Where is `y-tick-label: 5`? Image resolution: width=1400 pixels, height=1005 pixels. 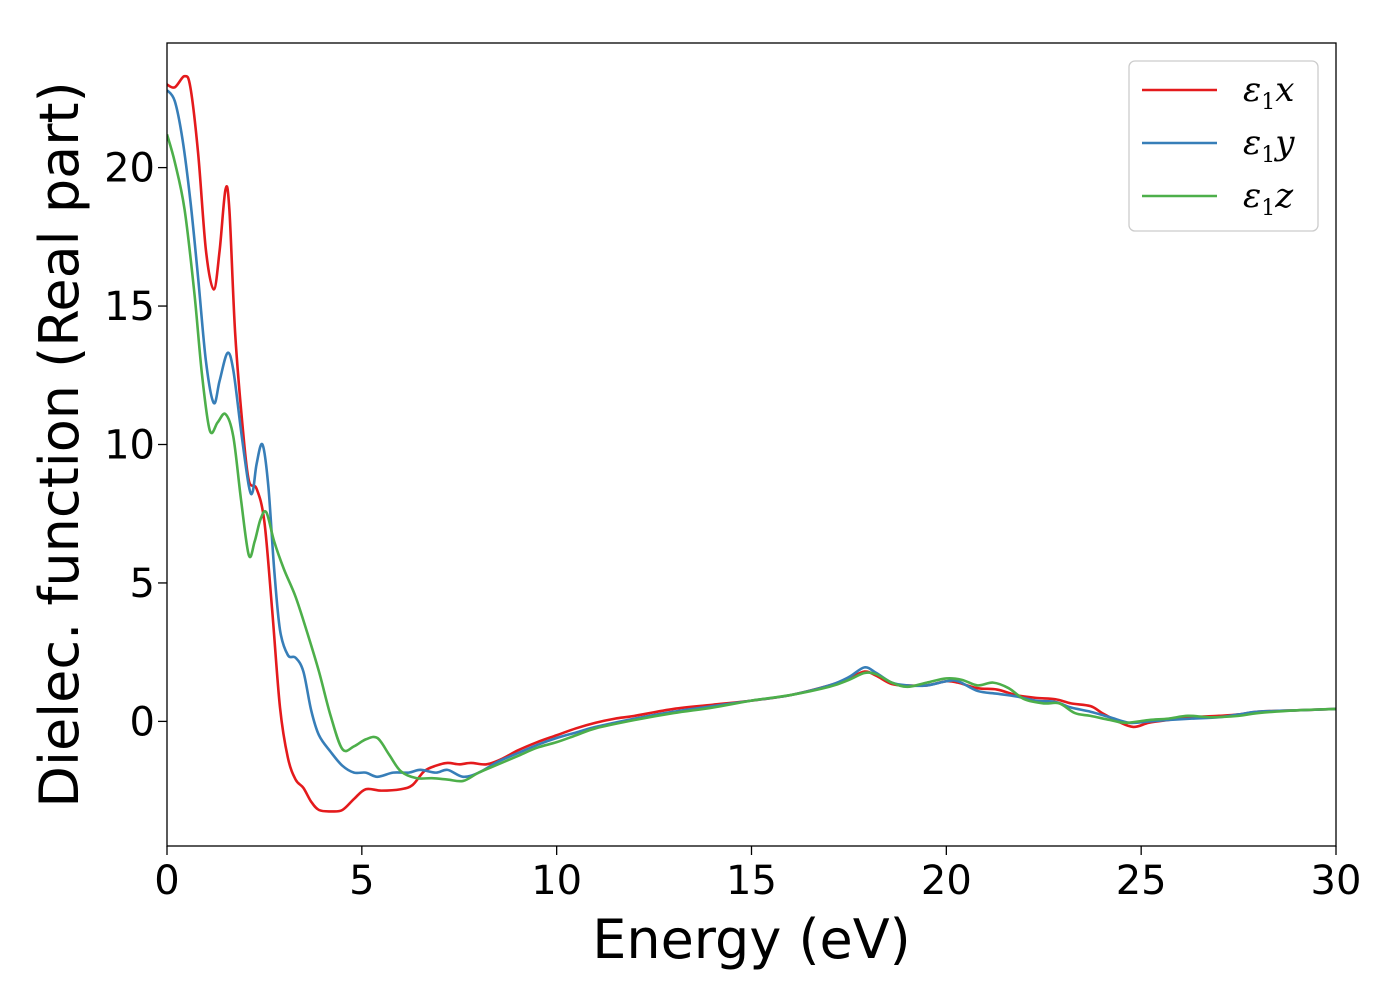 y-tick-label: 5 is located at coordinates (142, 584).